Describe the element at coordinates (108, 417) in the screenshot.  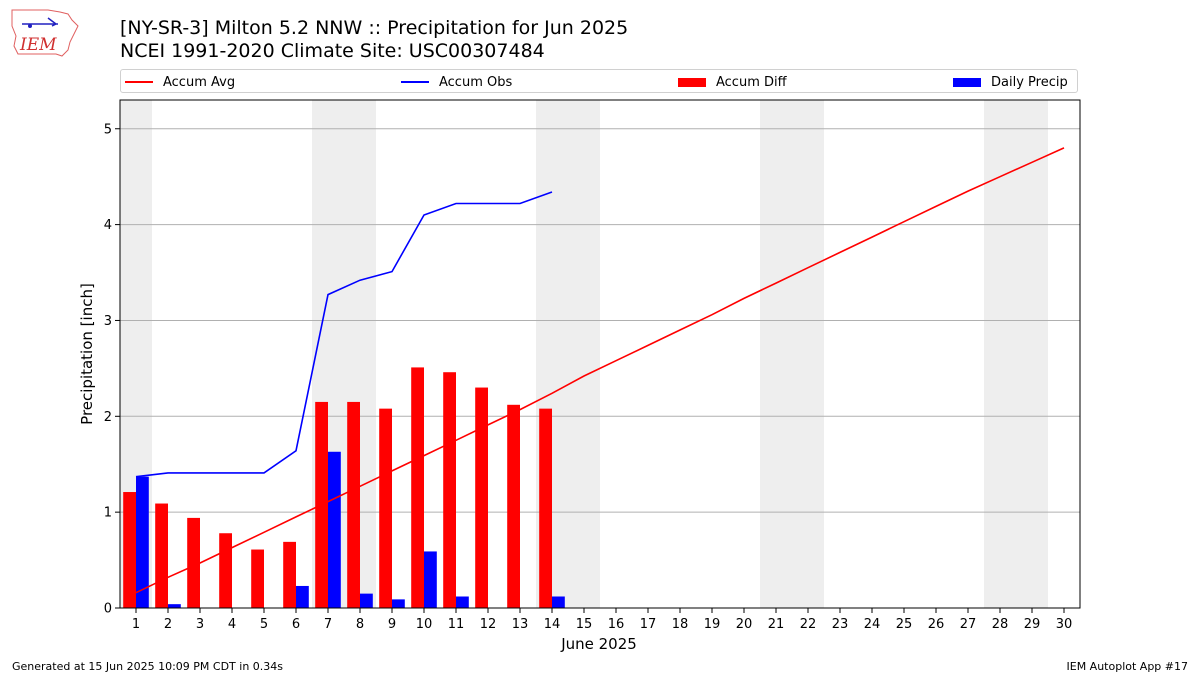
I see `y-tick-label: 2` at that location.